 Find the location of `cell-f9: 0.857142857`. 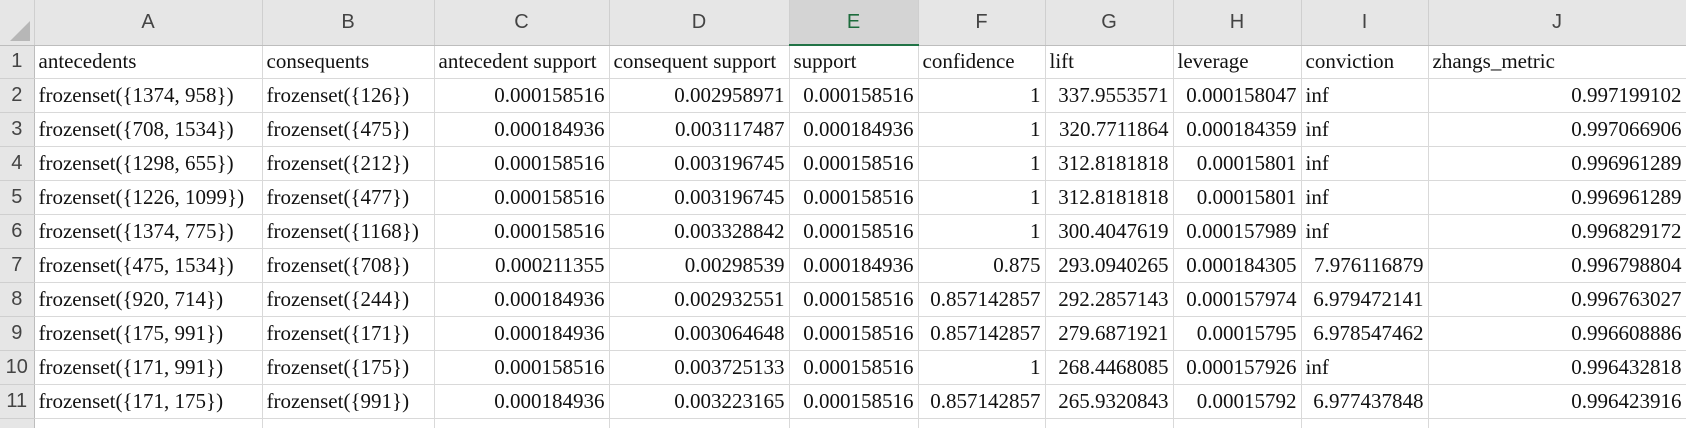

cell-f9: 0.857142857 is located at coordinates (982, 333).